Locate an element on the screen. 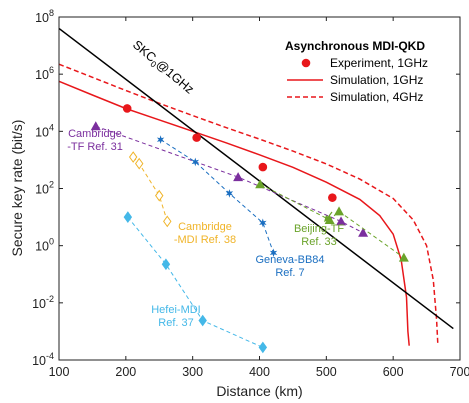 The image size is (469, 403). legend-swatch is located at coordinates (306, 63).